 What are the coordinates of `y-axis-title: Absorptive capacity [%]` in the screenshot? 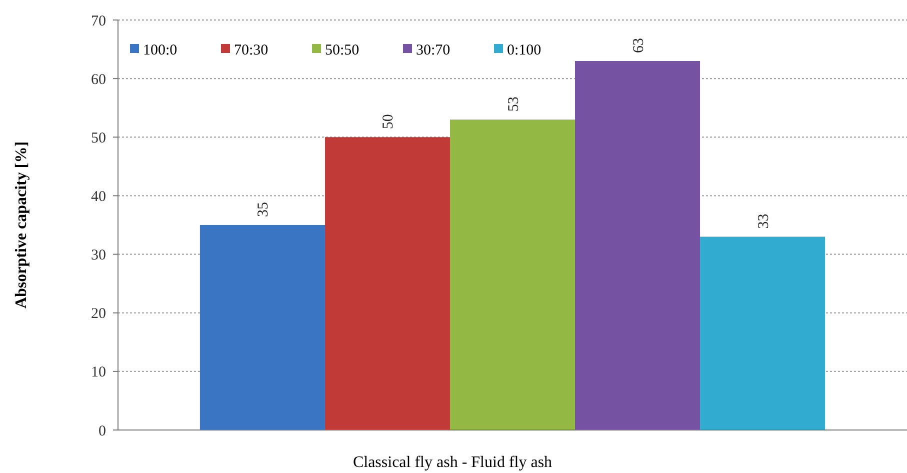 It's located at (21, 225).